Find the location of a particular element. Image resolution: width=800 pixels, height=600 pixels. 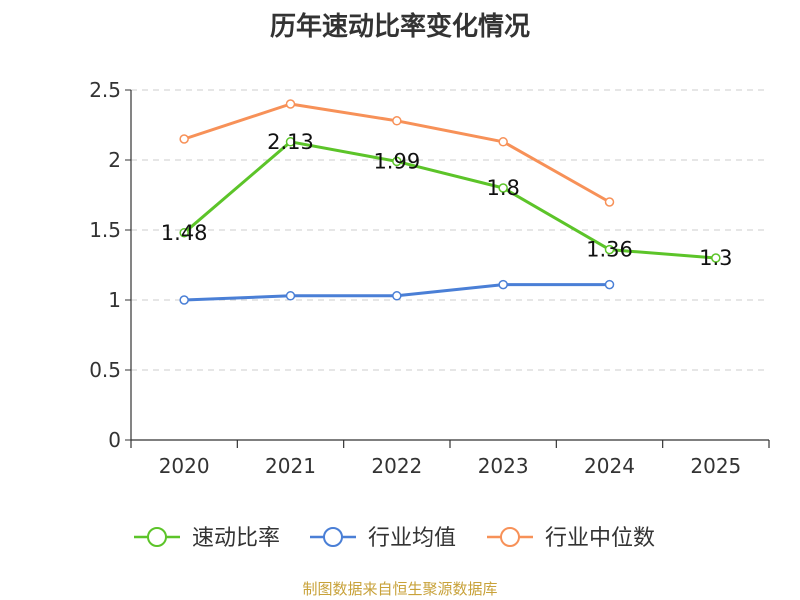

y-tick-label: 1.5 is located at coordinates (105, 230).